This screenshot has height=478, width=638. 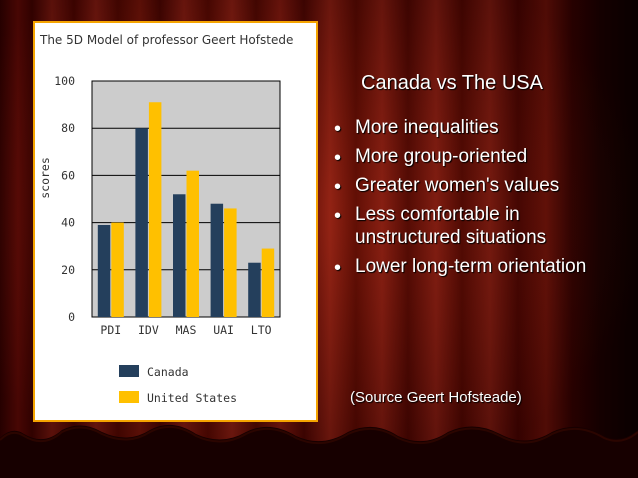 What do you see at coordinates (254, 290) in the screenshot?
I see `bar-canada-lto` at bounding box center [254, 290].